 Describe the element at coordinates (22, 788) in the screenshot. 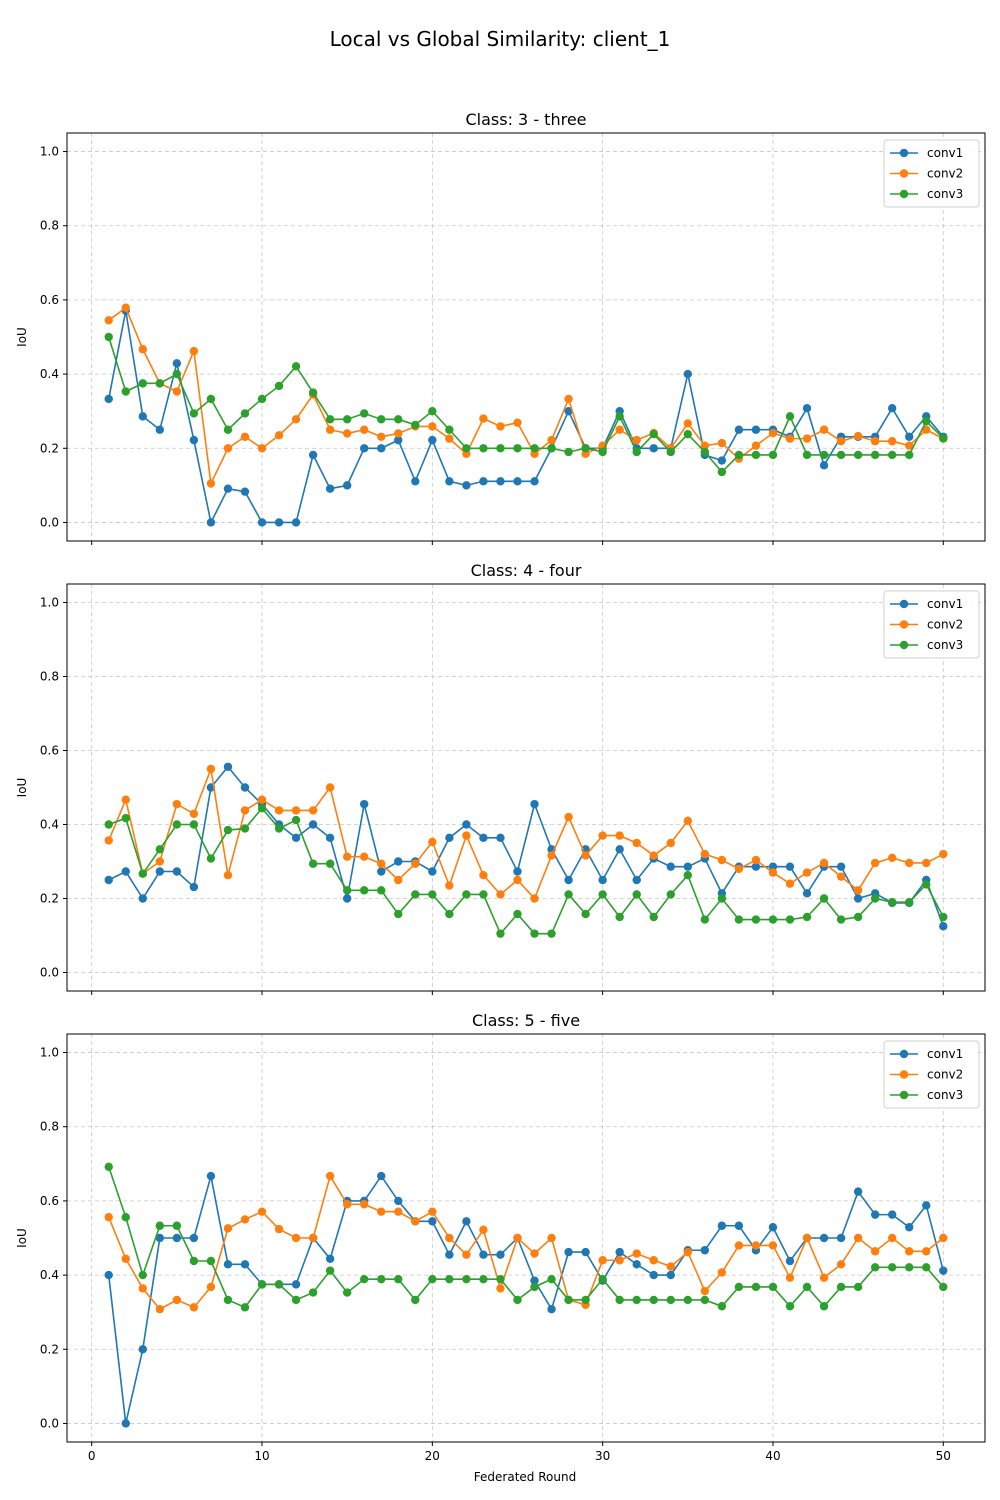

I see `y-axis-label: IoU` at that location.